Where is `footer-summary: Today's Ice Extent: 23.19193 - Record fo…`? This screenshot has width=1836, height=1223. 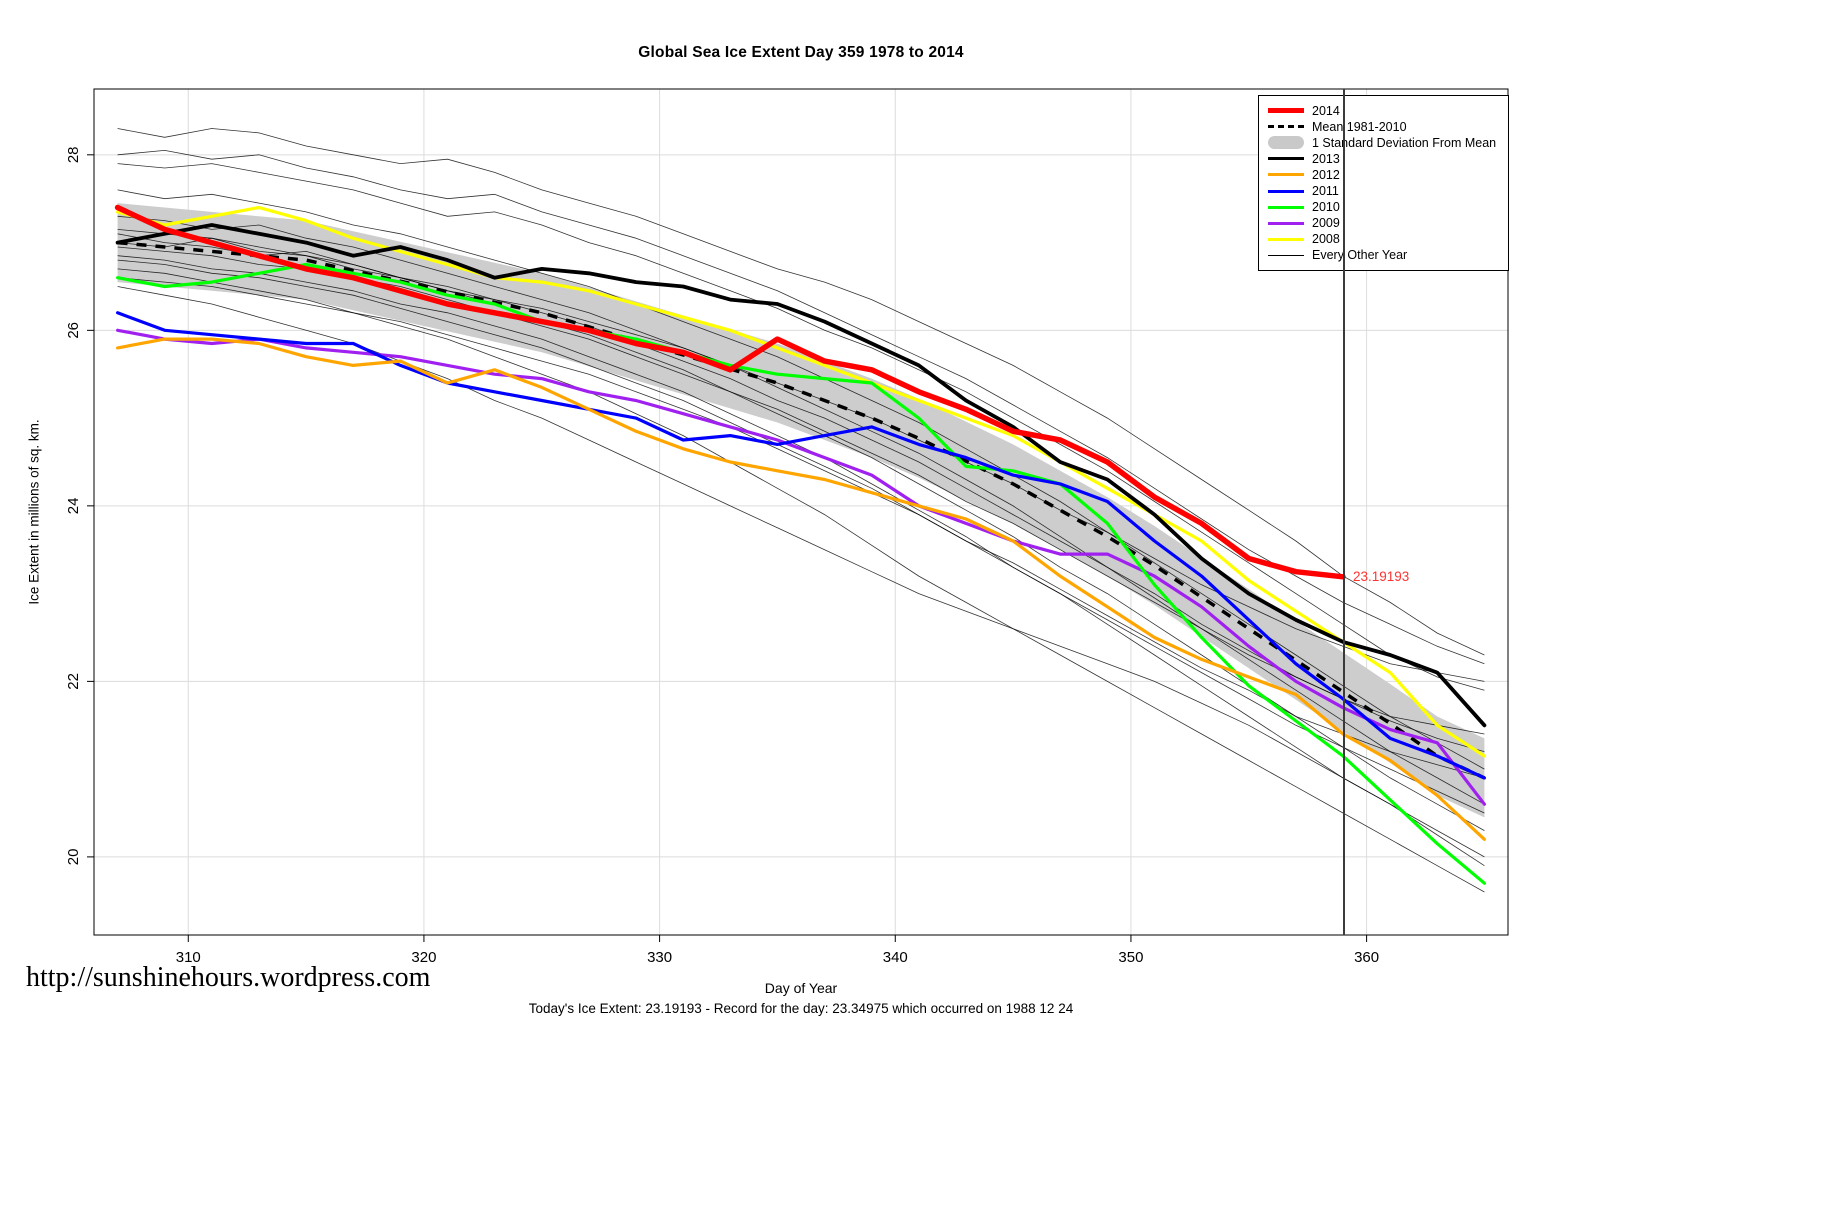 footer-summary: Today's Ice Extent: 23.19193 - Record fo… is located at coordinates (801, 1008).